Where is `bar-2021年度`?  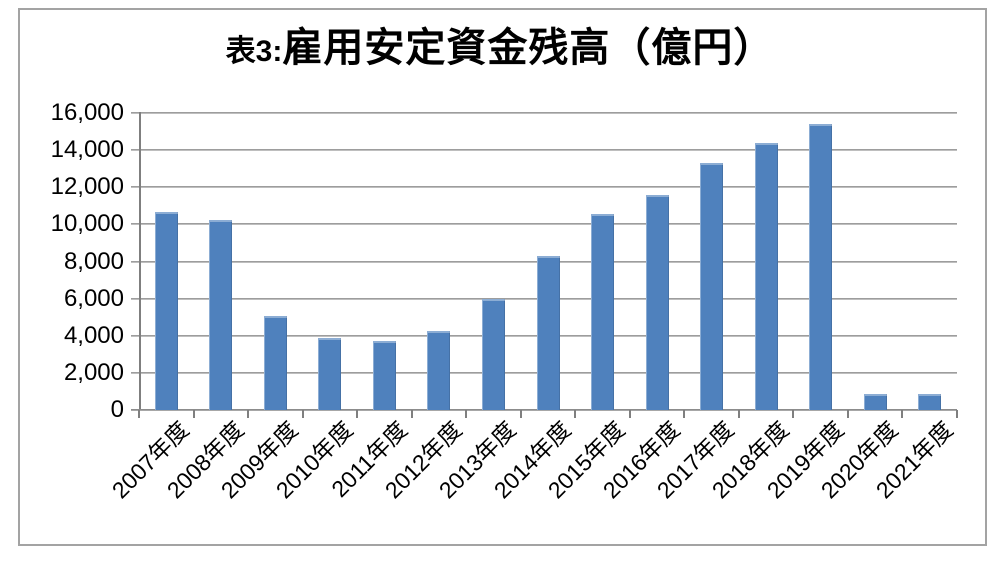 bar-2021年度 is located at coordinates (929, 402).